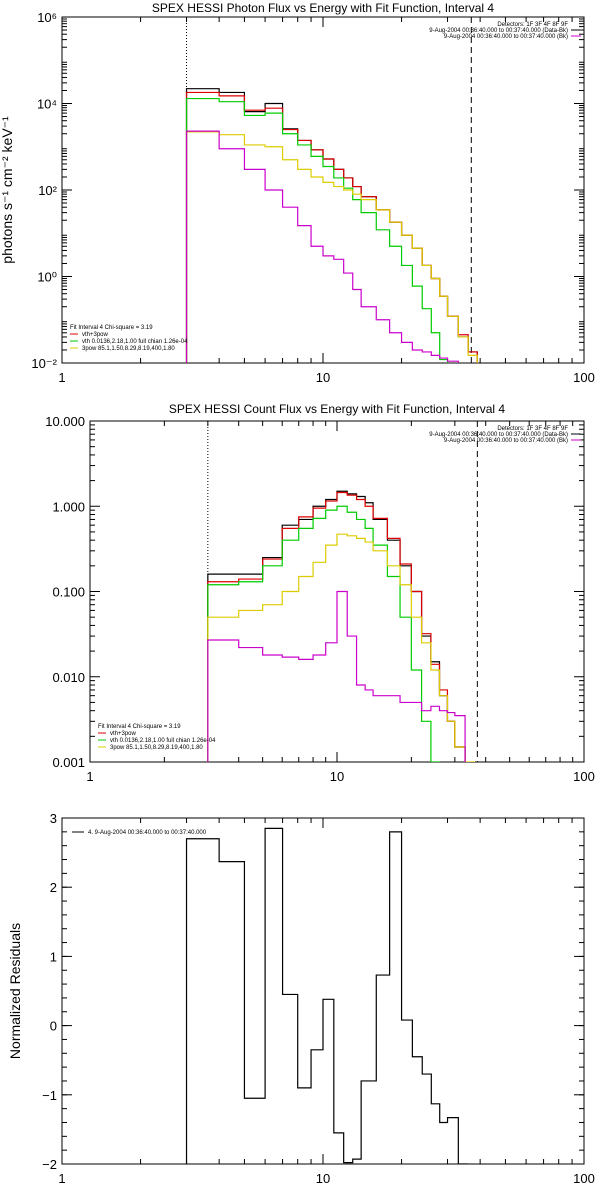 The width and height of the screenshot is (600, 1200). What do you see at coordinates (15, 991) in the screenshot?
I see `y-axis-label: Normalized Residuals` at bounding box center [15, 991].